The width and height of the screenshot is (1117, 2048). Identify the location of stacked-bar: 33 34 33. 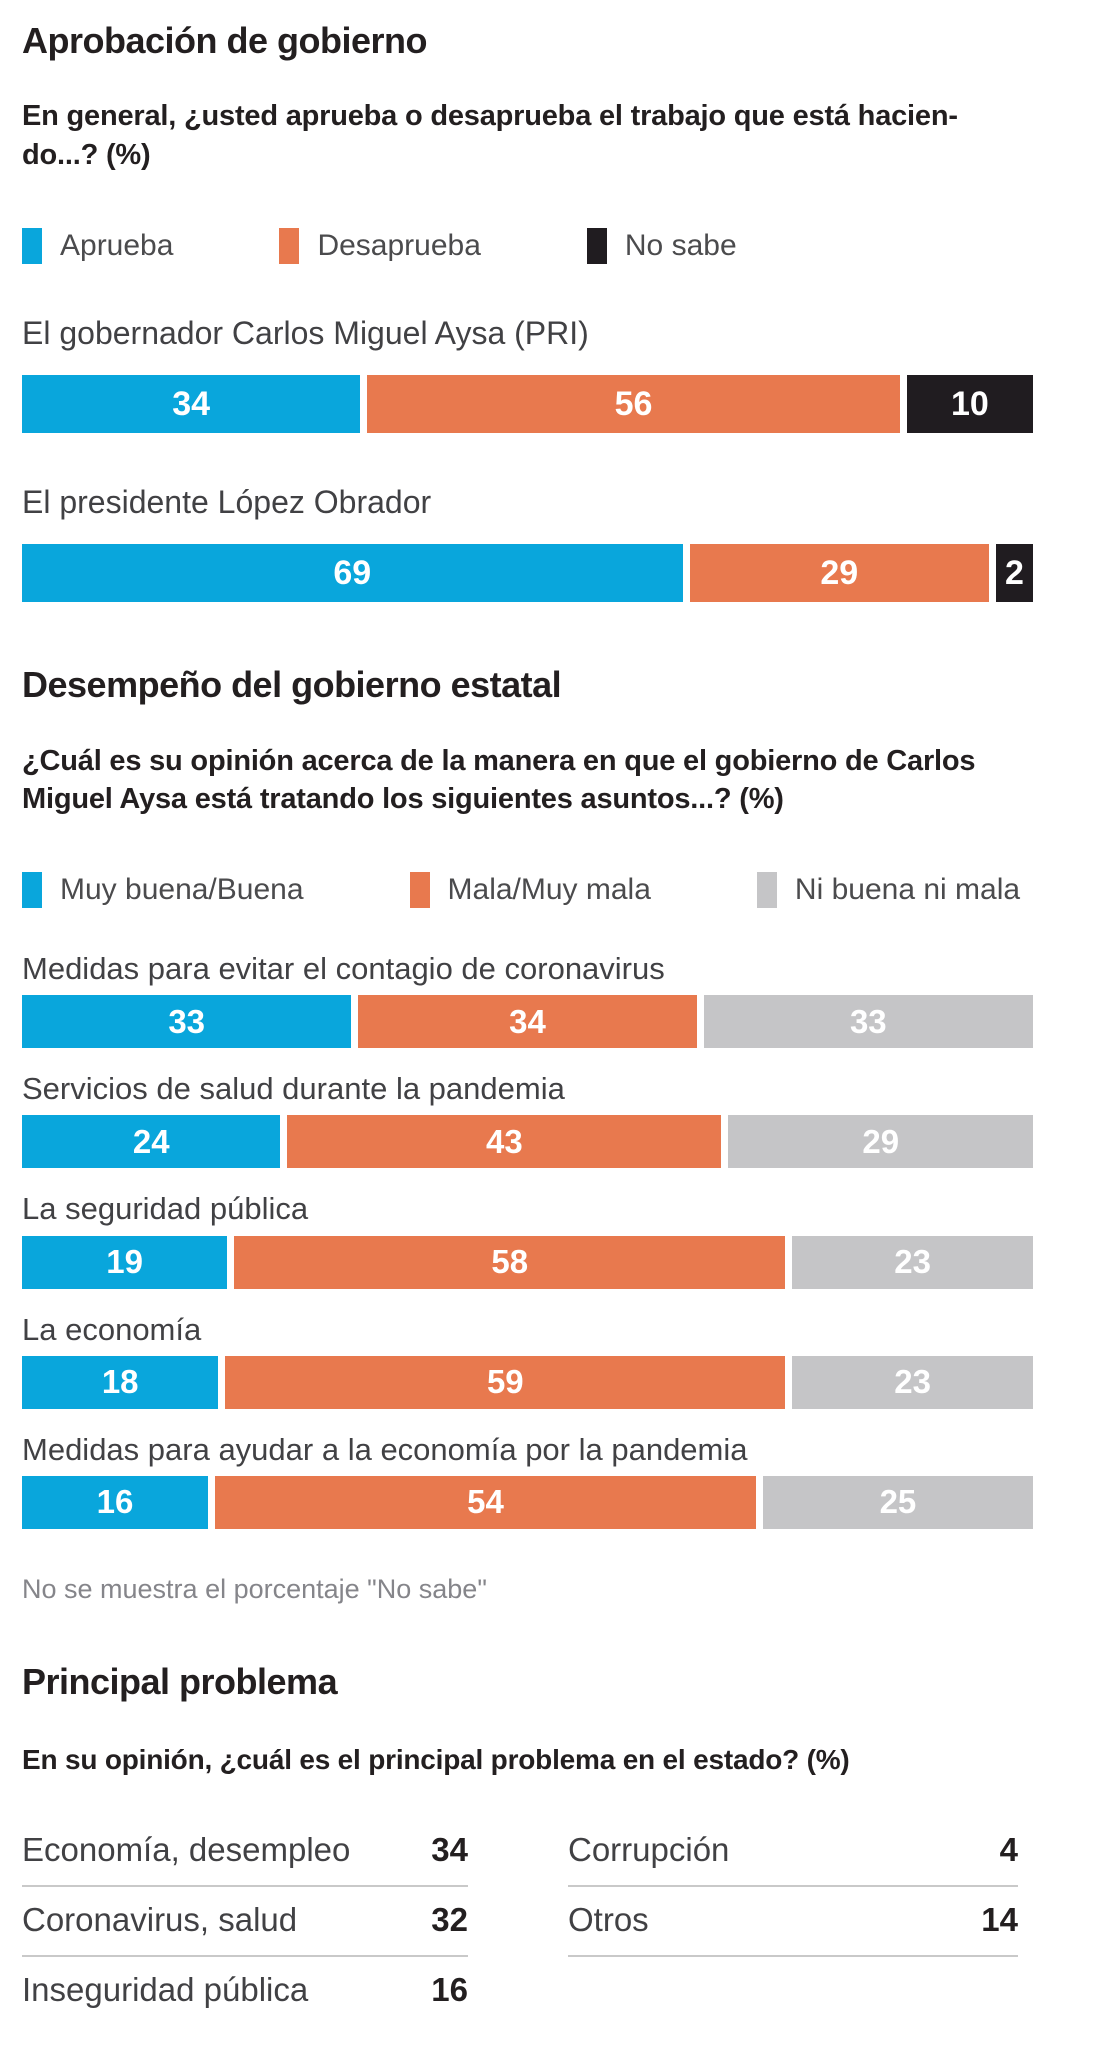
(527, 1022).